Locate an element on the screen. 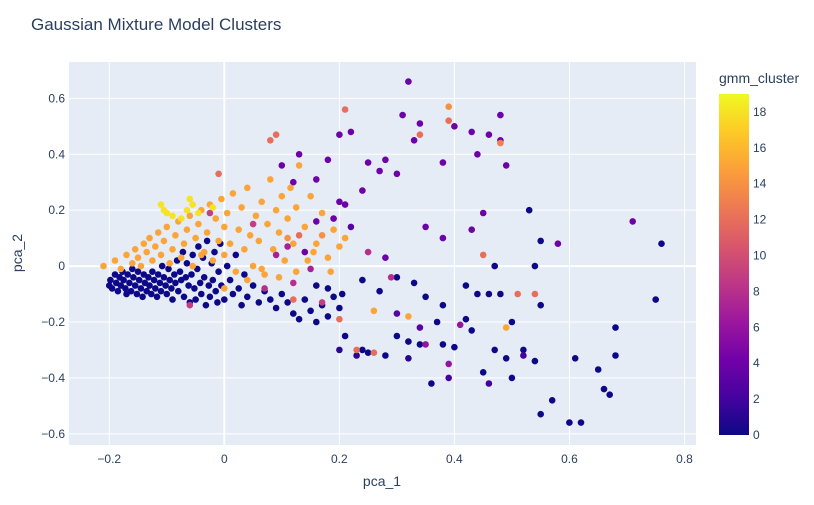 The height and width of the screenshot is (505, 814). colorbar-tick-label: 8 is located at coordinates (756, 291).